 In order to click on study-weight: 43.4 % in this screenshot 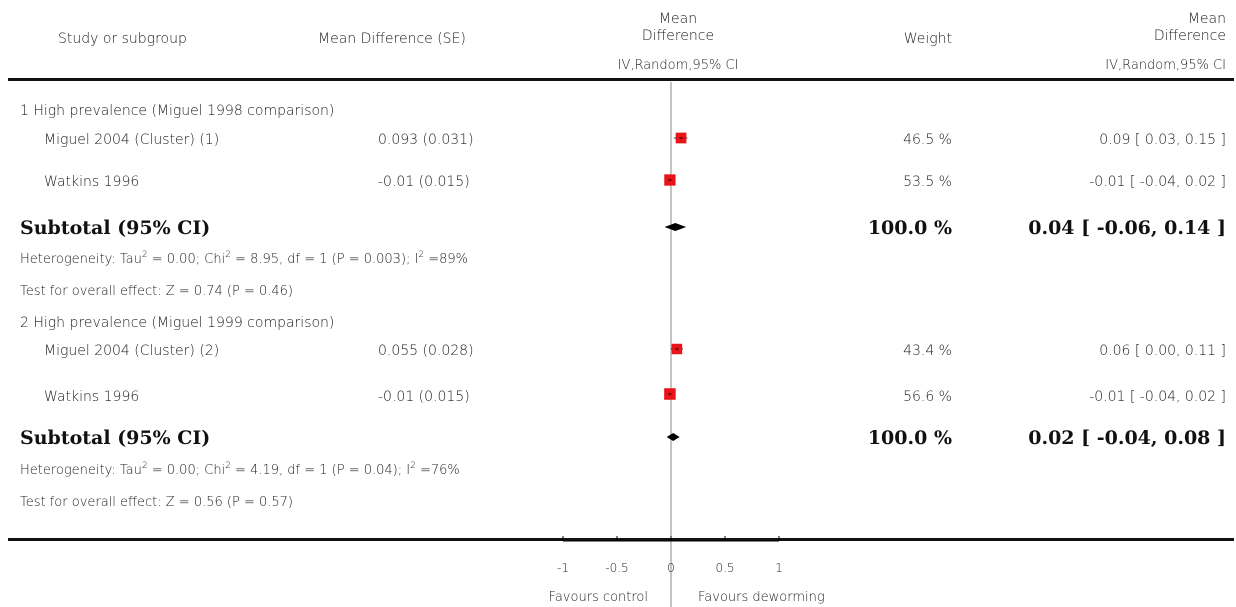, I will do `click(927, 351)`.